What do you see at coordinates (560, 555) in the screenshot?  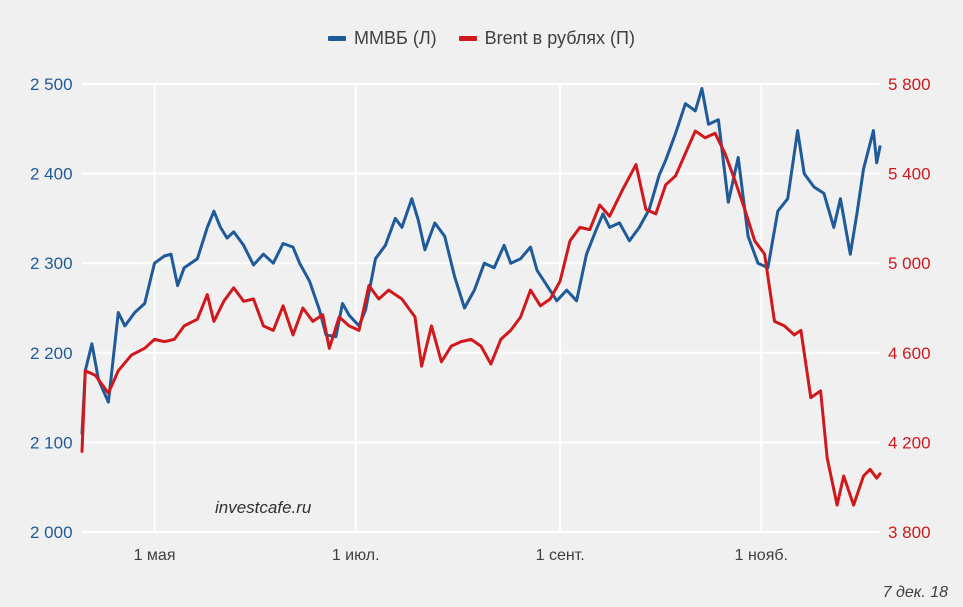 I see `x-tick-label: 1 сент.` at bounding box center [560, 555].